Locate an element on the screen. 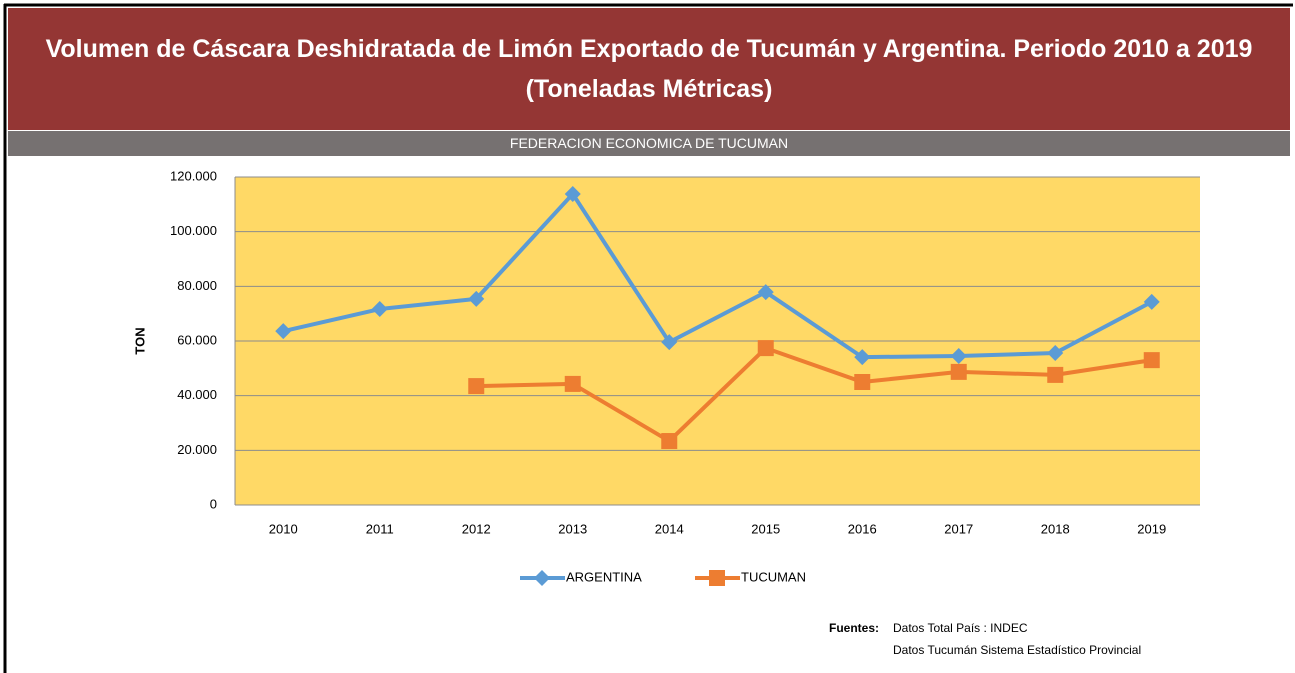  x-tick-label: 2010 is located at coordinates (283, 528).